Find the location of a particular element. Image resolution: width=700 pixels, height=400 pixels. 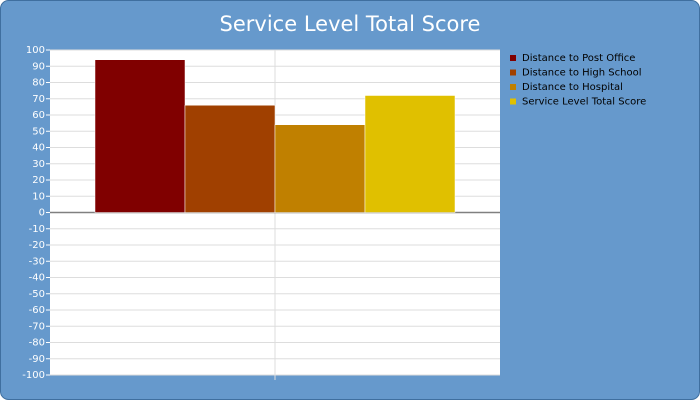

chart-title: Service Level Total Score is located at coordinates (350, 24).